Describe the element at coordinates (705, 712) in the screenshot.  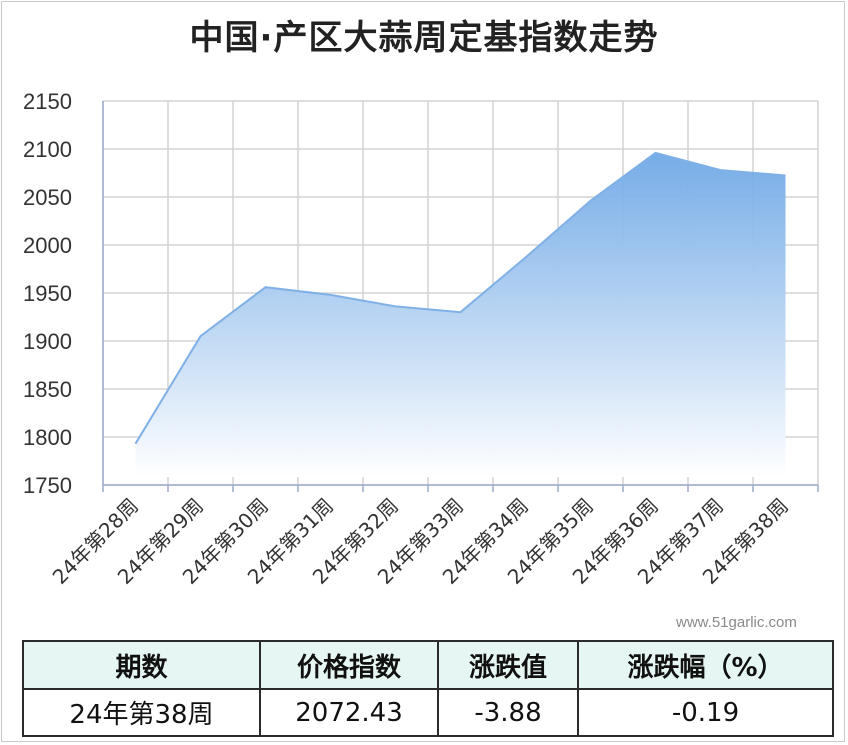
I see `cell-change-percent: -0.19` at that location.